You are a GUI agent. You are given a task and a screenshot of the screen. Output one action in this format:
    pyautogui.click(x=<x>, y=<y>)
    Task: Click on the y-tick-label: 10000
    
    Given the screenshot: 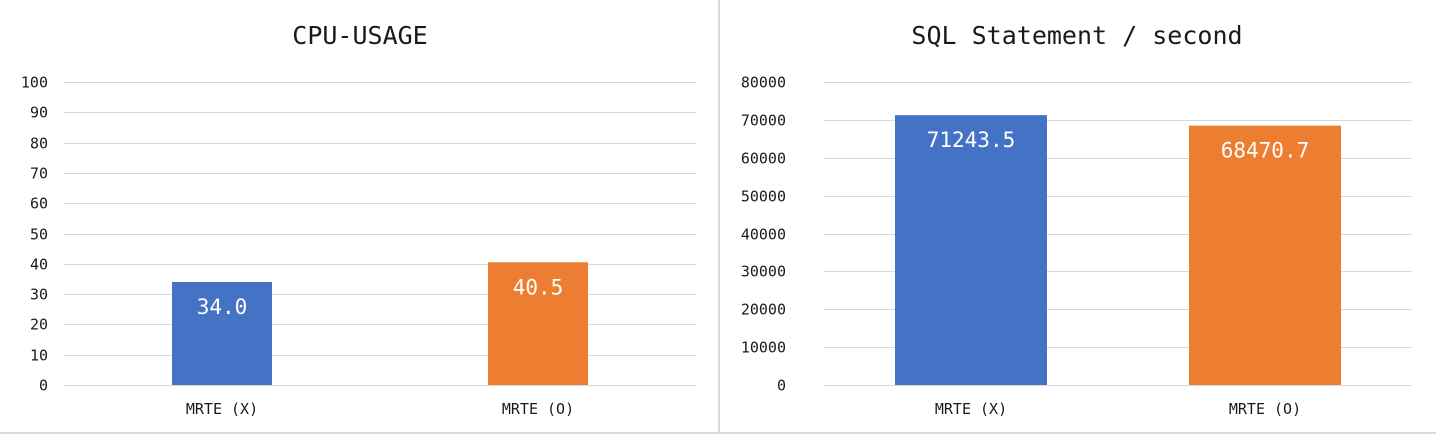 What is the action you would take?
    pyautogui.click(x=763, y=348)
    